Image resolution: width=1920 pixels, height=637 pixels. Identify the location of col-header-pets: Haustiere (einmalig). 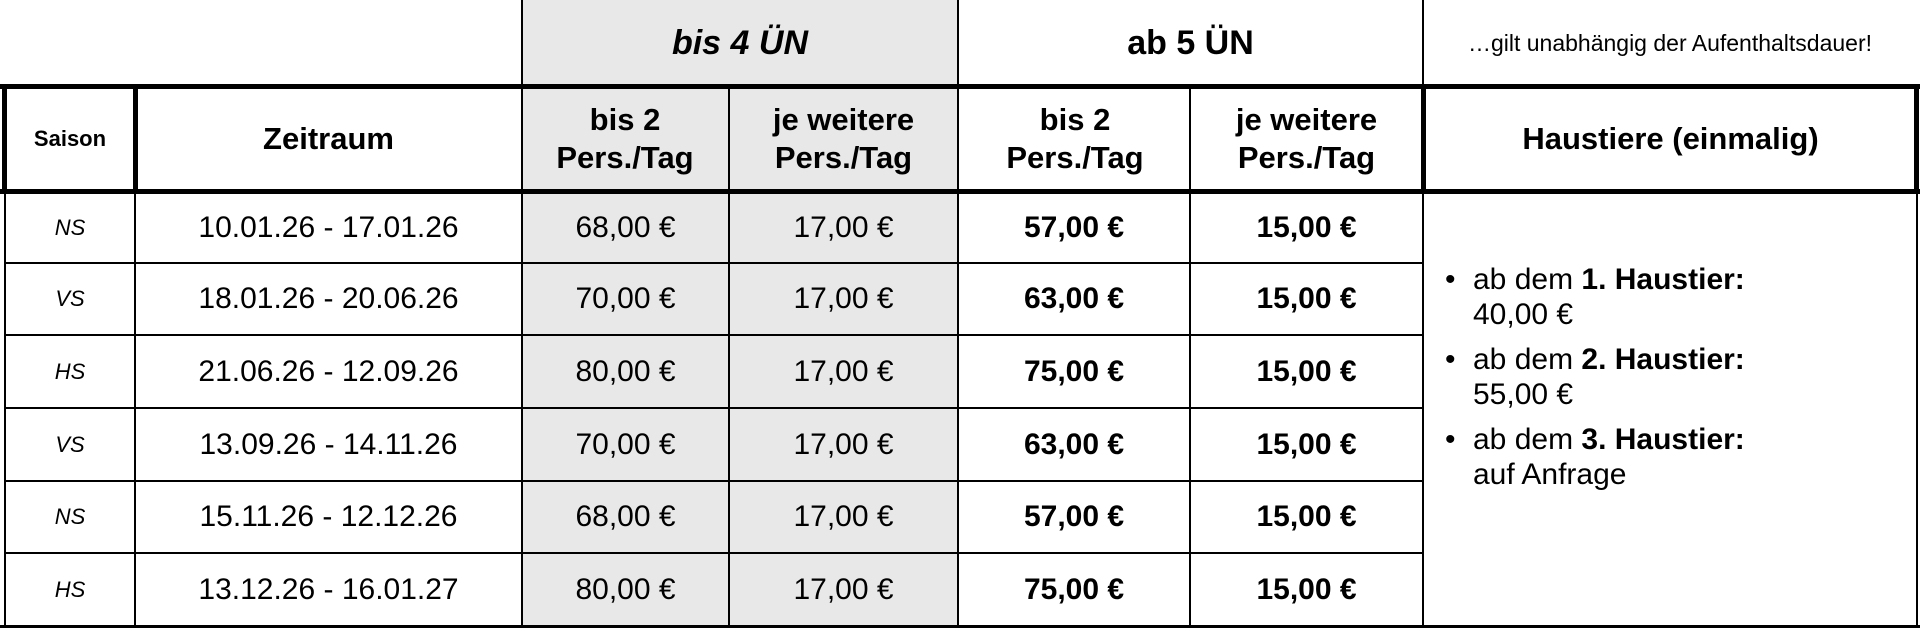
(1670, 138).